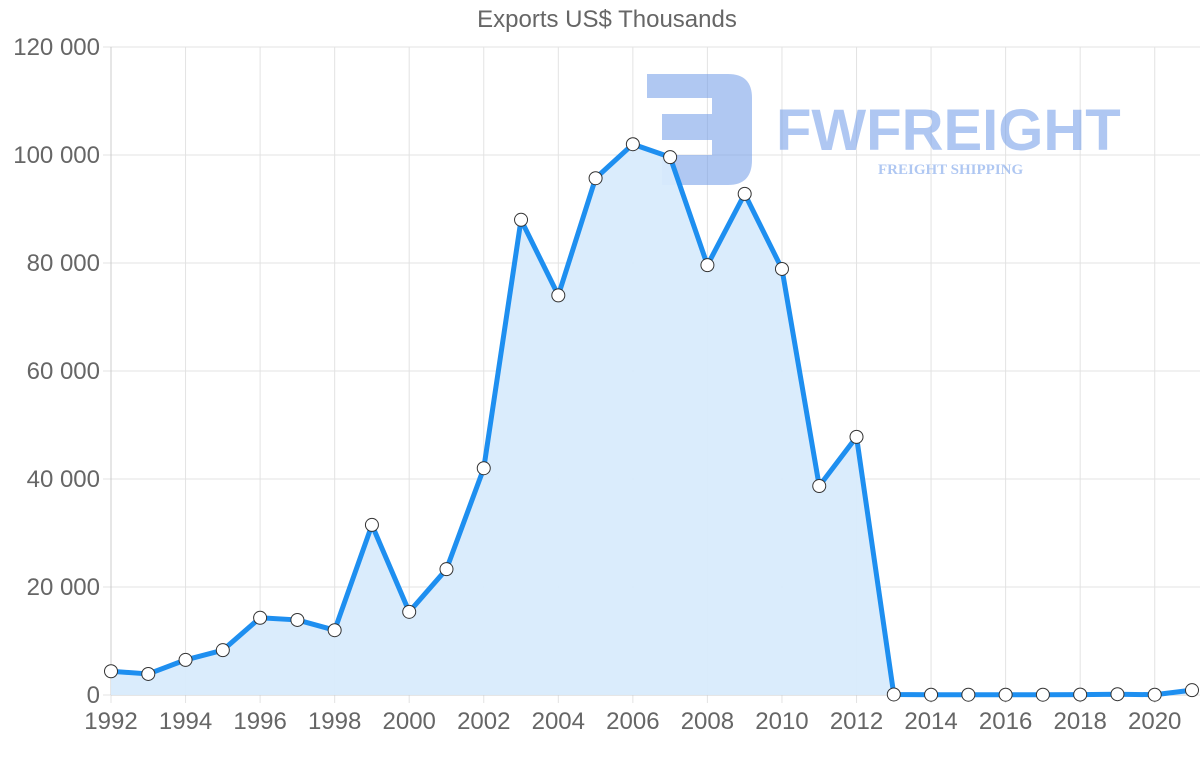 The image size is (1200, 763). I want to click on data-point-2006, so click(632, 144).